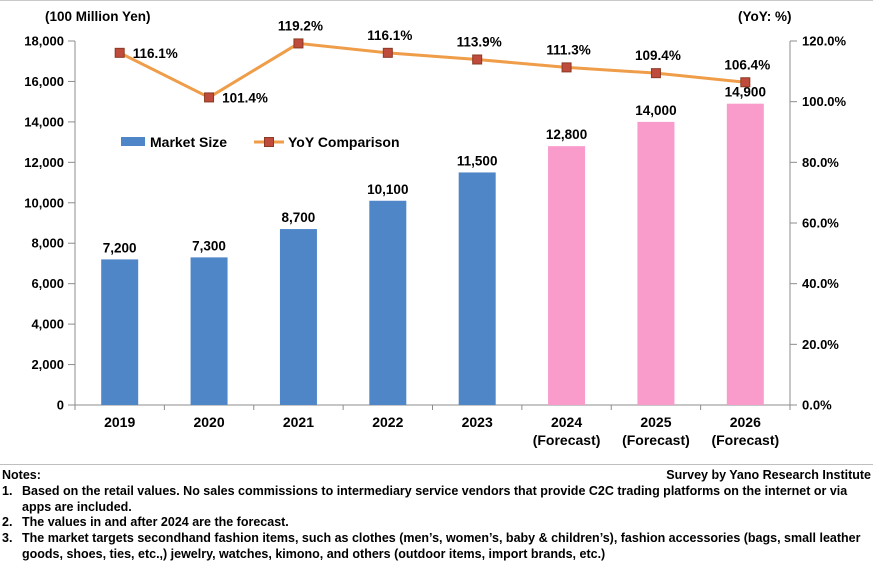 The image size is (873, 572). Describe the element at coordinates (7, 538) in the screenshot. I see `note-number: 3.` at that location.